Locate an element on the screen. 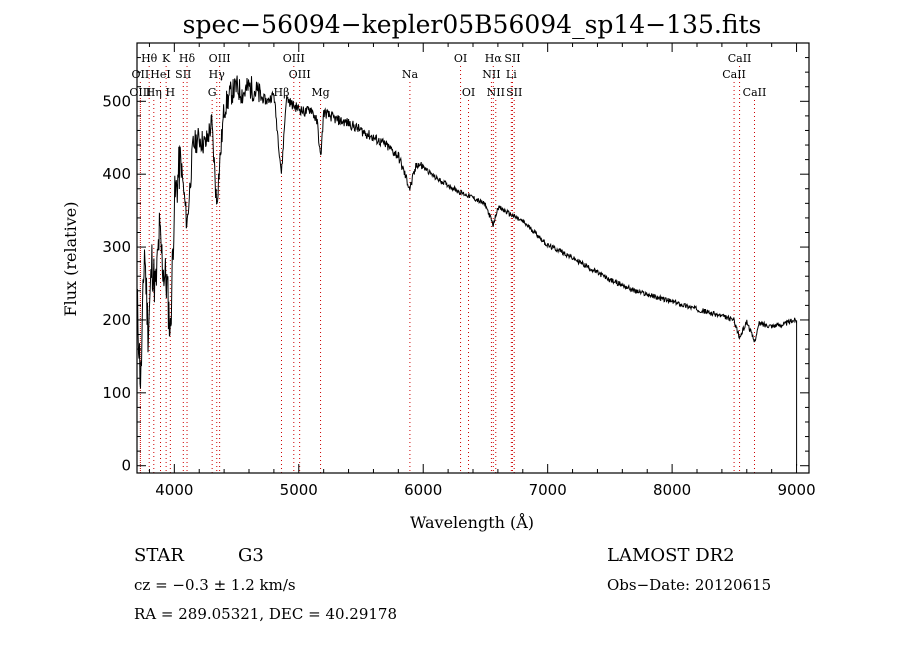 The height and width of the screenshot is (650, 900). y-tick-label: 0 is located at coordinates (126, 466).